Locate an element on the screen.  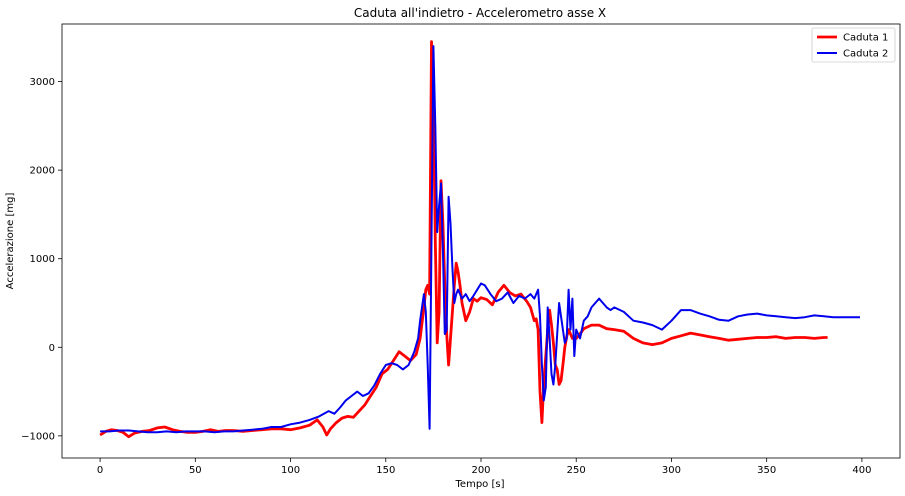
y-tick-label: 1000 is located at coordinates (42, 259).